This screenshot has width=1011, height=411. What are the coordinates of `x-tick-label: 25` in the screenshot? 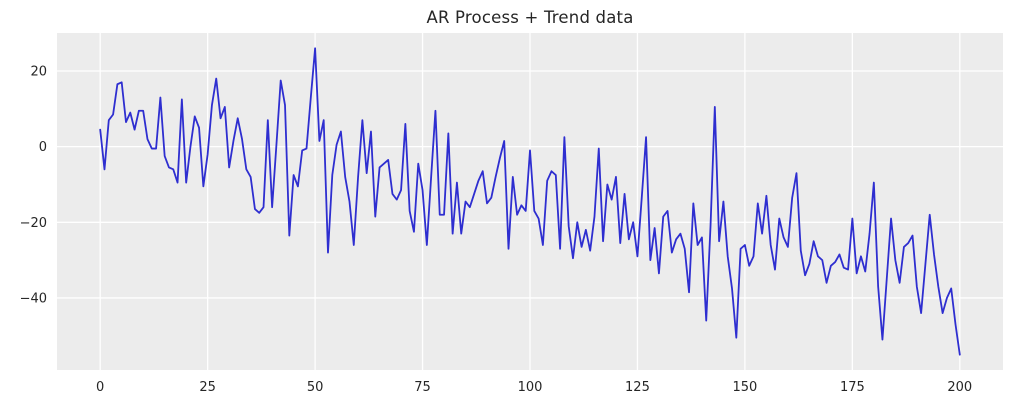 It's located at (207, 387).